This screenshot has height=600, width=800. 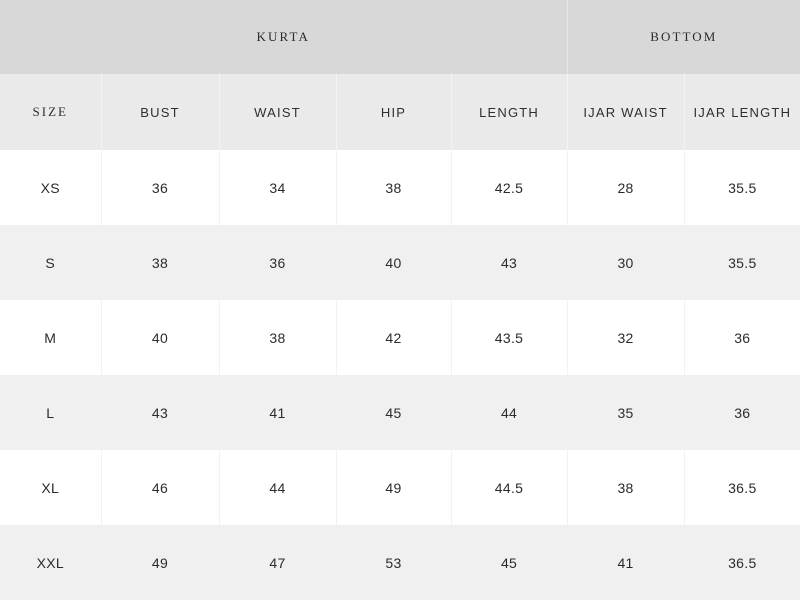 What do you see at coordinates (51, 337) in the screenshot?
I see `cell-size: M` at bounding box center [51, 337].